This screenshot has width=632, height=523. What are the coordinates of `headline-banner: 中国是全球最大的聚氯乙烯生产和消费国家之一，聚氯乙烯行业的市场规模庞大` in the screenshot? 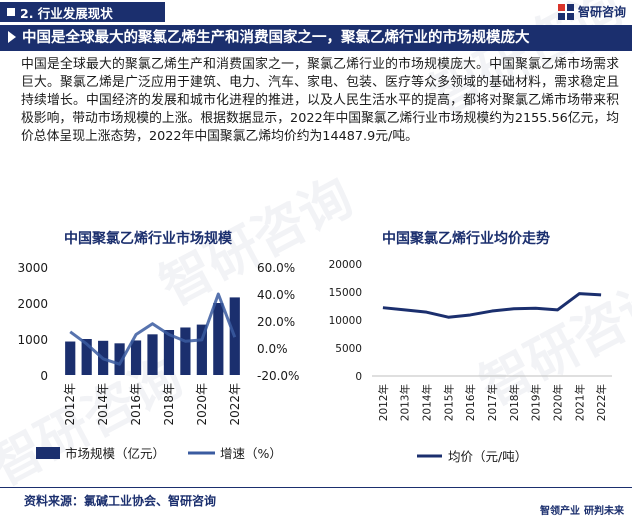 It's located at (316, 38).